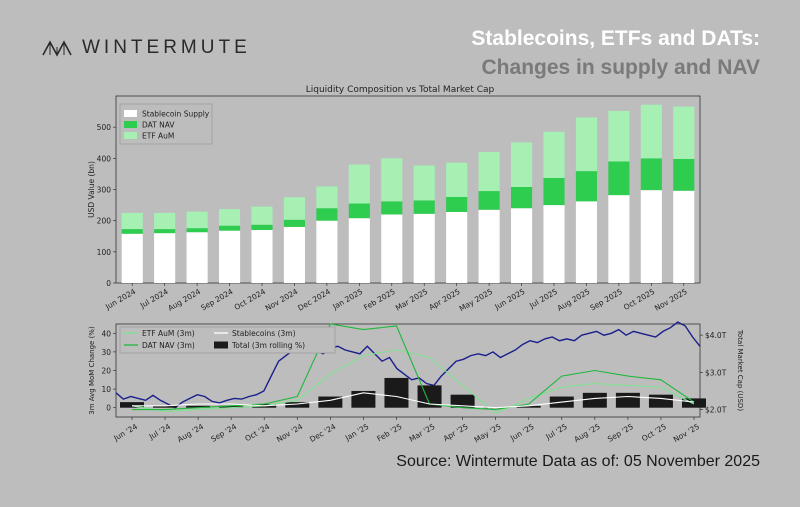  I want to click on chart2-y2label: Total Market Cap (USD), so click(740, 370).